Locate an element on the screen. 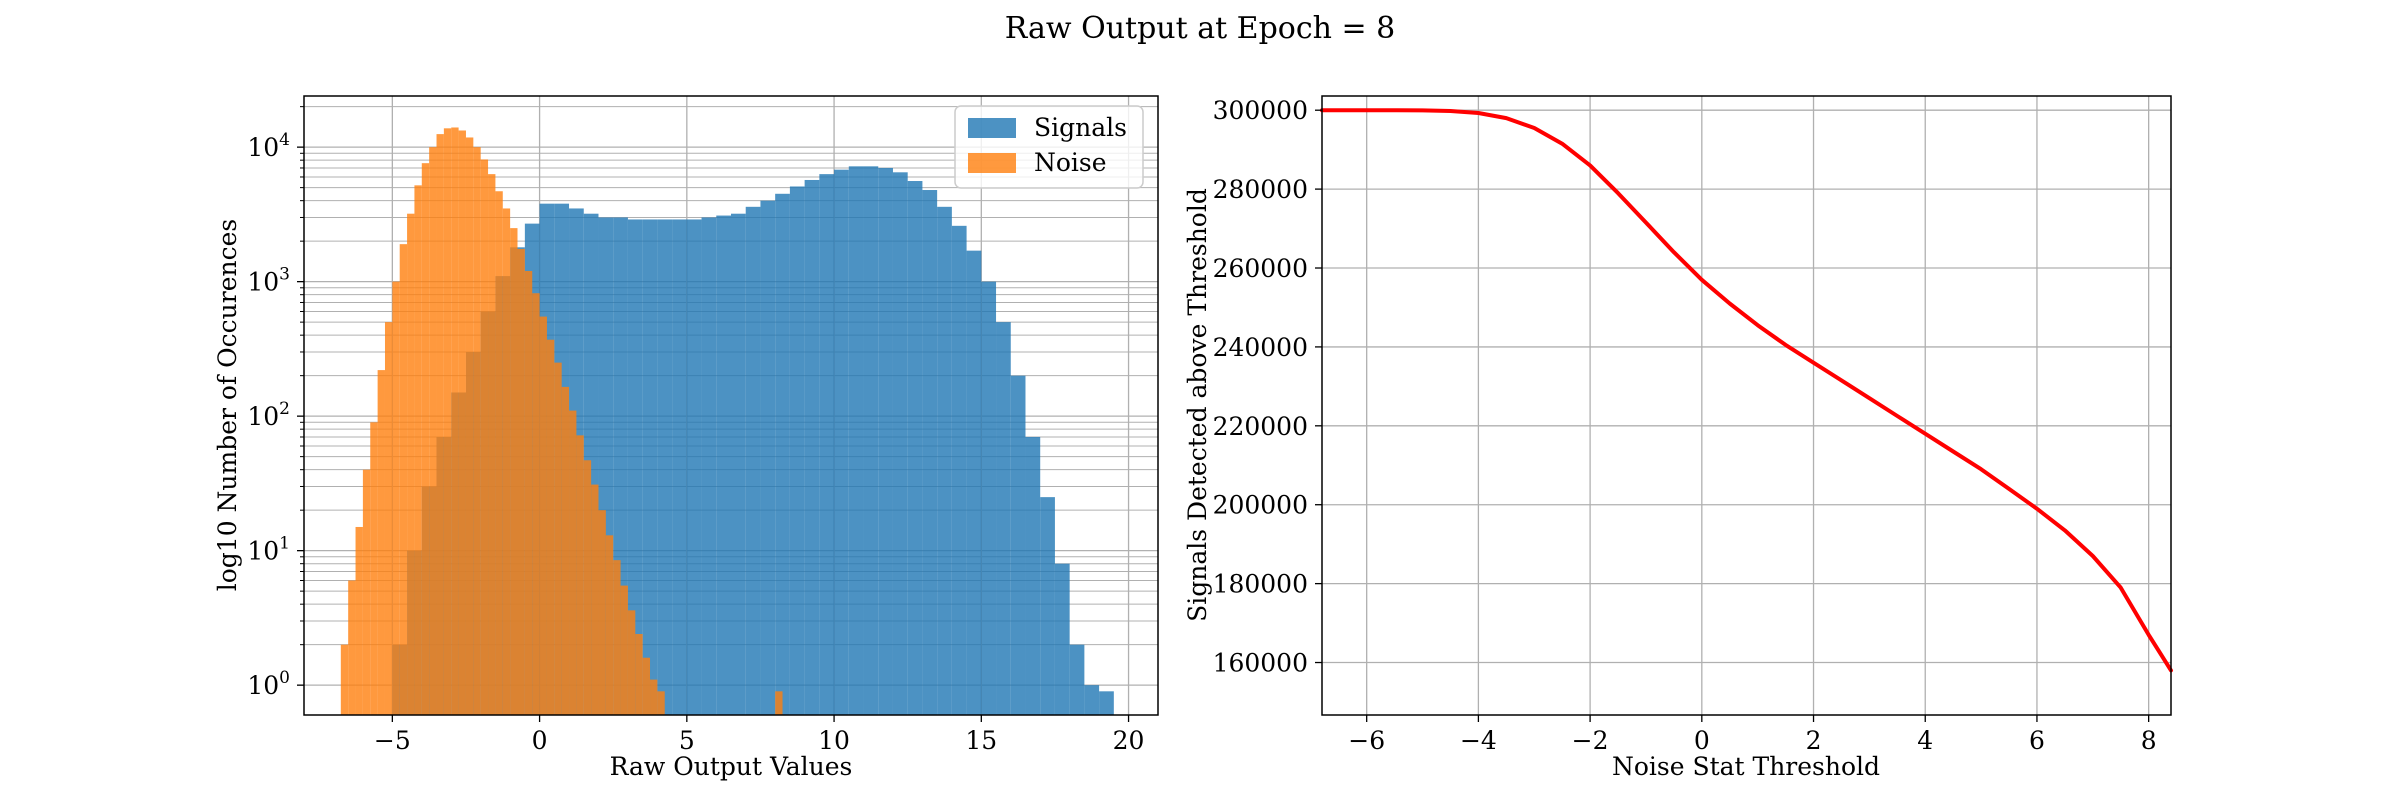 This screenshot has height=800, width=2400. y-tick-label: 180000 is located at coordinates (1260, 584).